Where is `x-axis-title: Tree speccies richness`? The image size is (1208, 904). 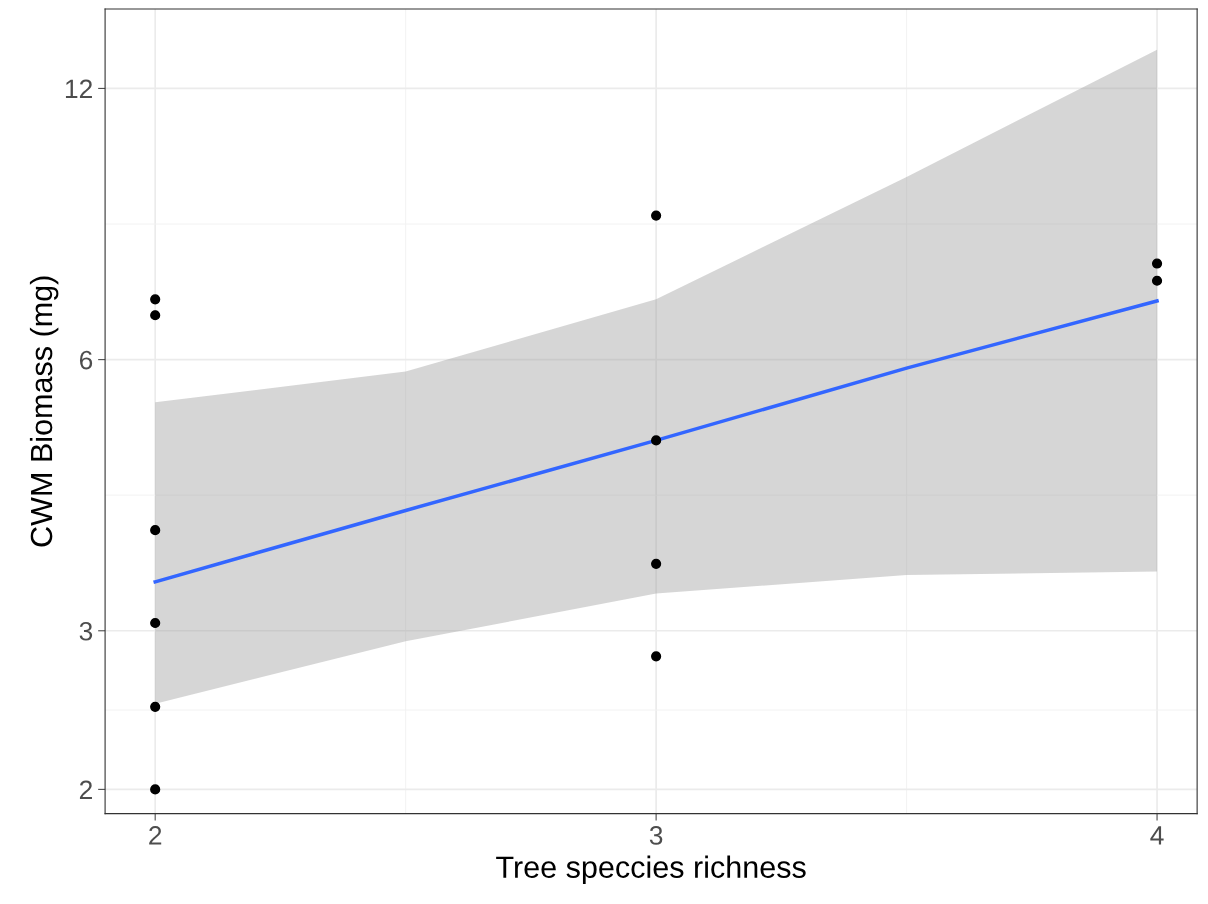 x-axis-title: Tree speccies richness is located at coordinates (651, 870).